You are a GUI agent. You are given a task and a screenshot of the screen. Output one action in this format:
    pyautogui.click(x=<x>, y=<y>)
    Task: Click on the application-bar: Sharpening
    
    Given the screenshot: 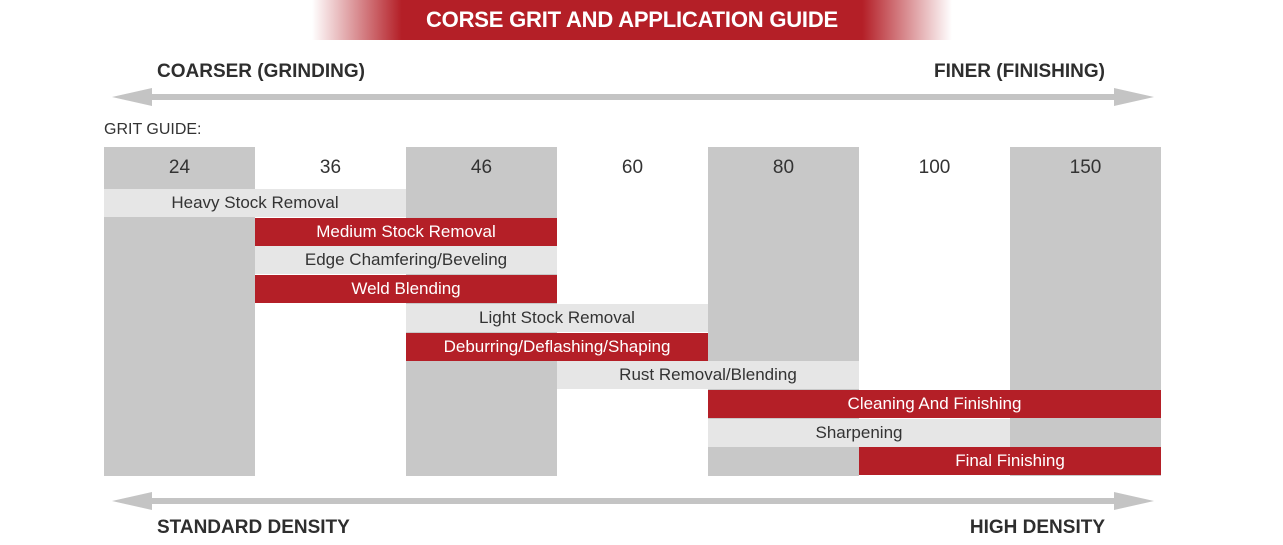 What is the action you would take?
    pyautogui.click(x=859, y=432)
    